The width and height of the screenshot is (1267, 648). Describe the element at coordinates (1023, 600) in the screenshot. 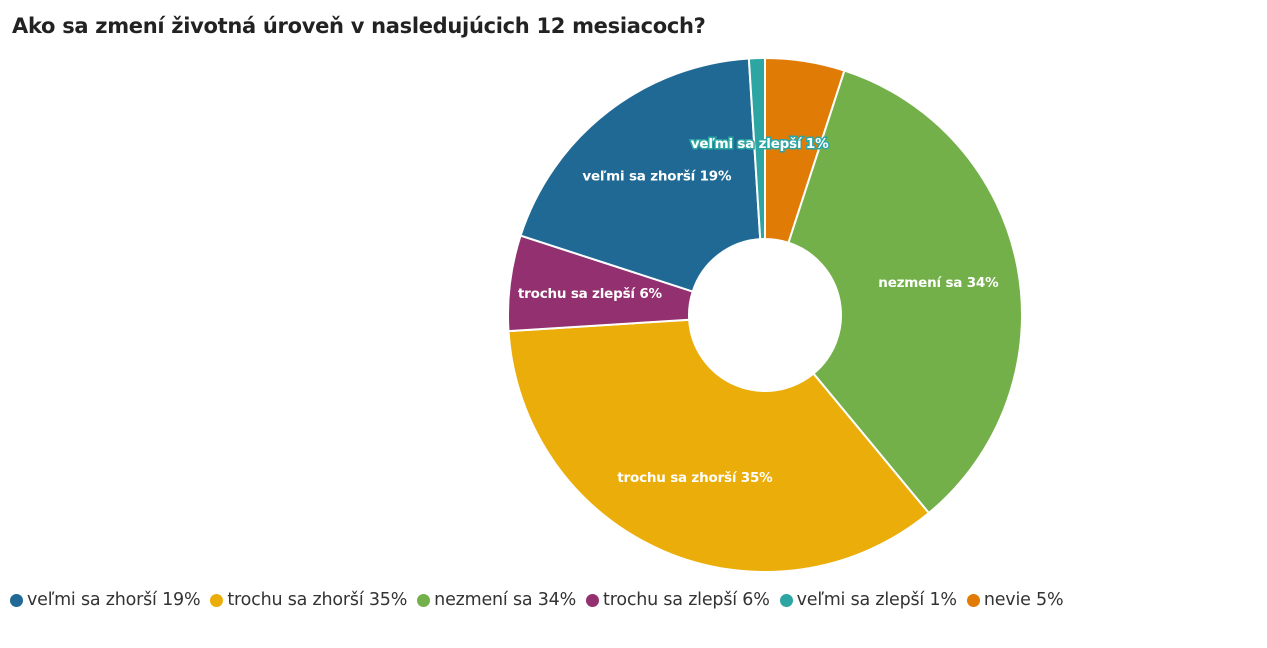

I see `legend-label: nevie 5%` at that location.